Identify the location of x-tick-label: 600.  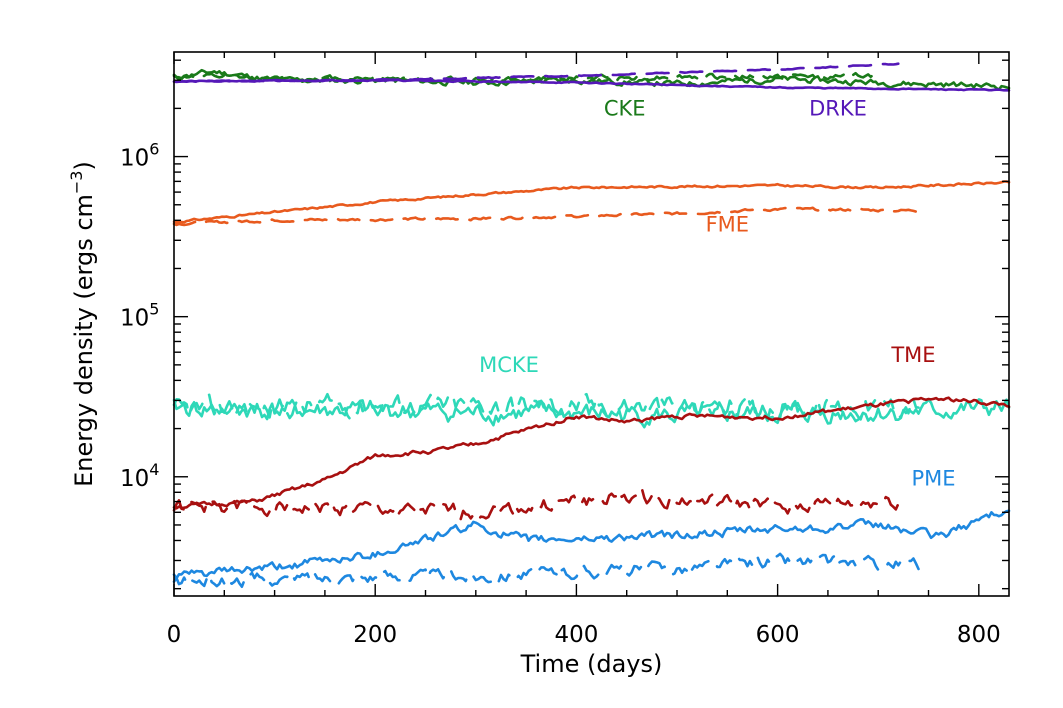
(778, 635).